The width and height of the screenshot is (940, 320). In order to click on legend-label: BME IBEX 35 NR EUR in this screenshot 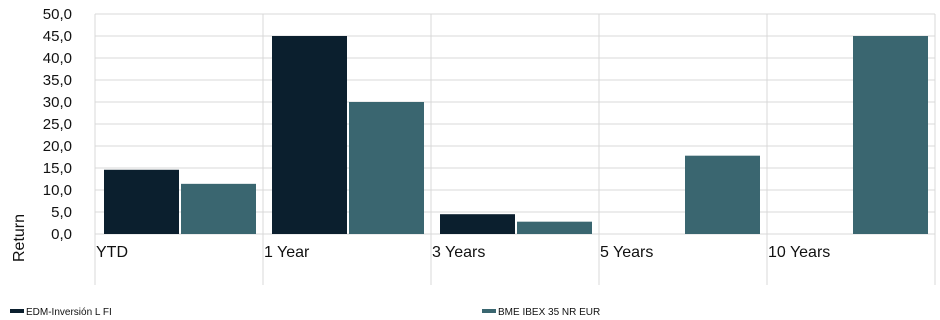, I will do `click(549, 312)`.